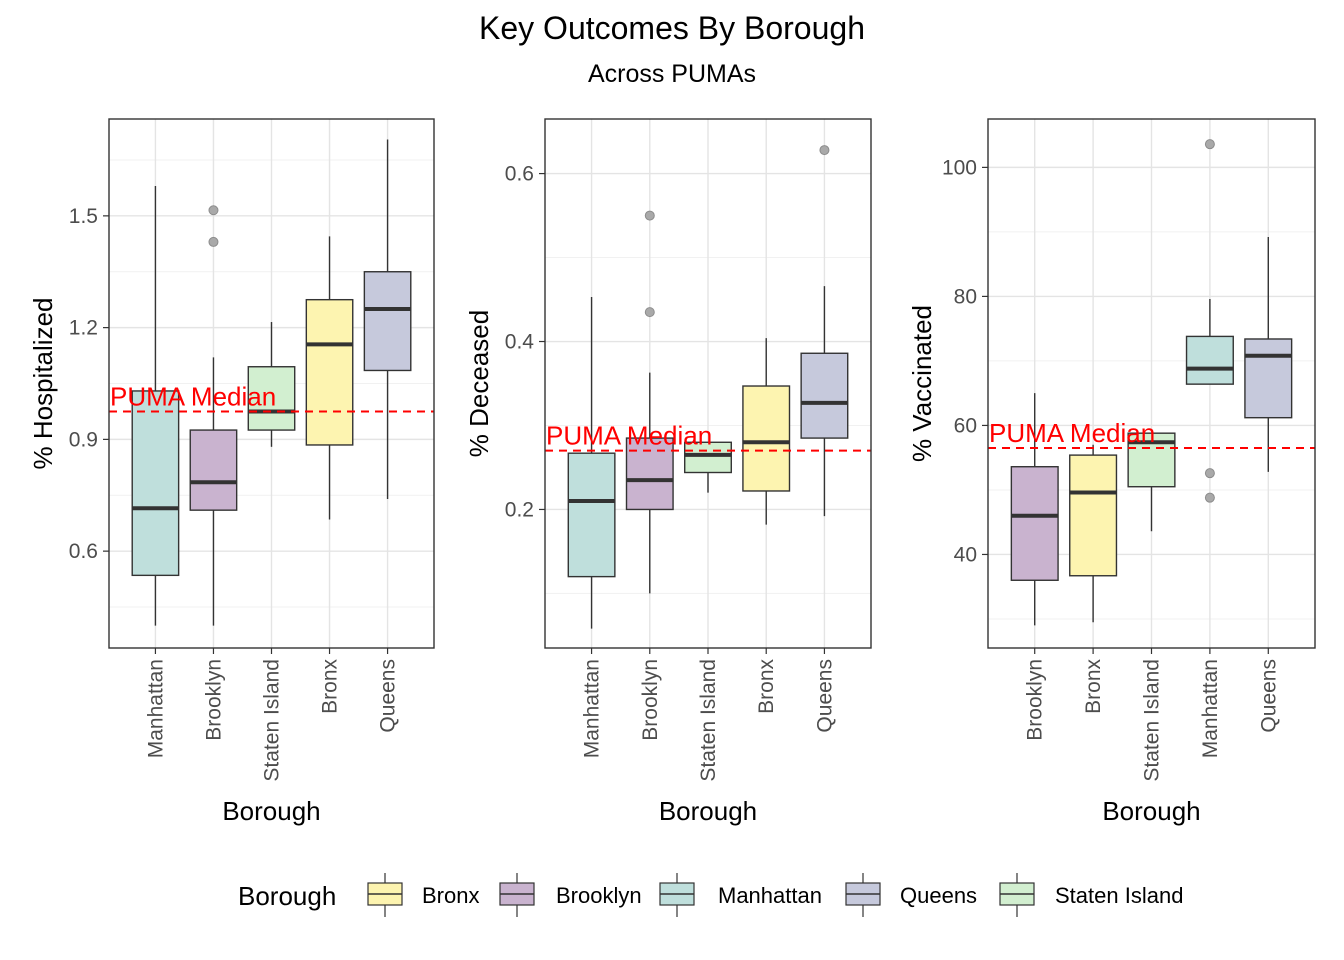  Describe the element at coordinates (959, 167) in the screenshot. I see `y-tick-label: 100` at that location.